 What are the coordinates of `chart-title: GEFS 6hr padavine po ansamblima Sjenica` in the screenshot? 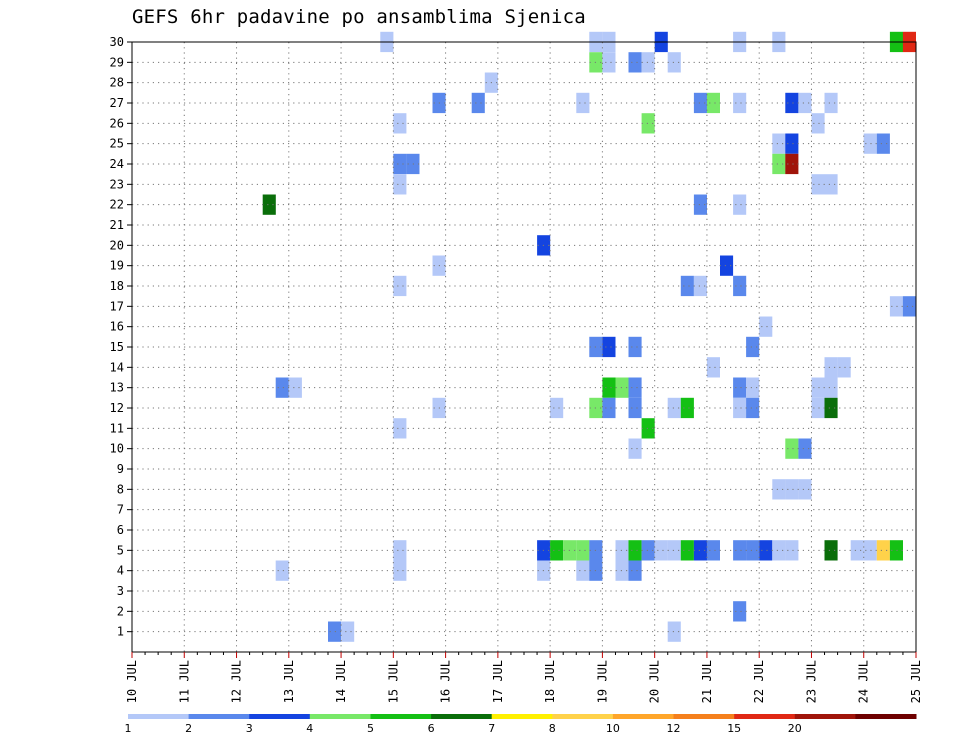 It's located at (359, 17).